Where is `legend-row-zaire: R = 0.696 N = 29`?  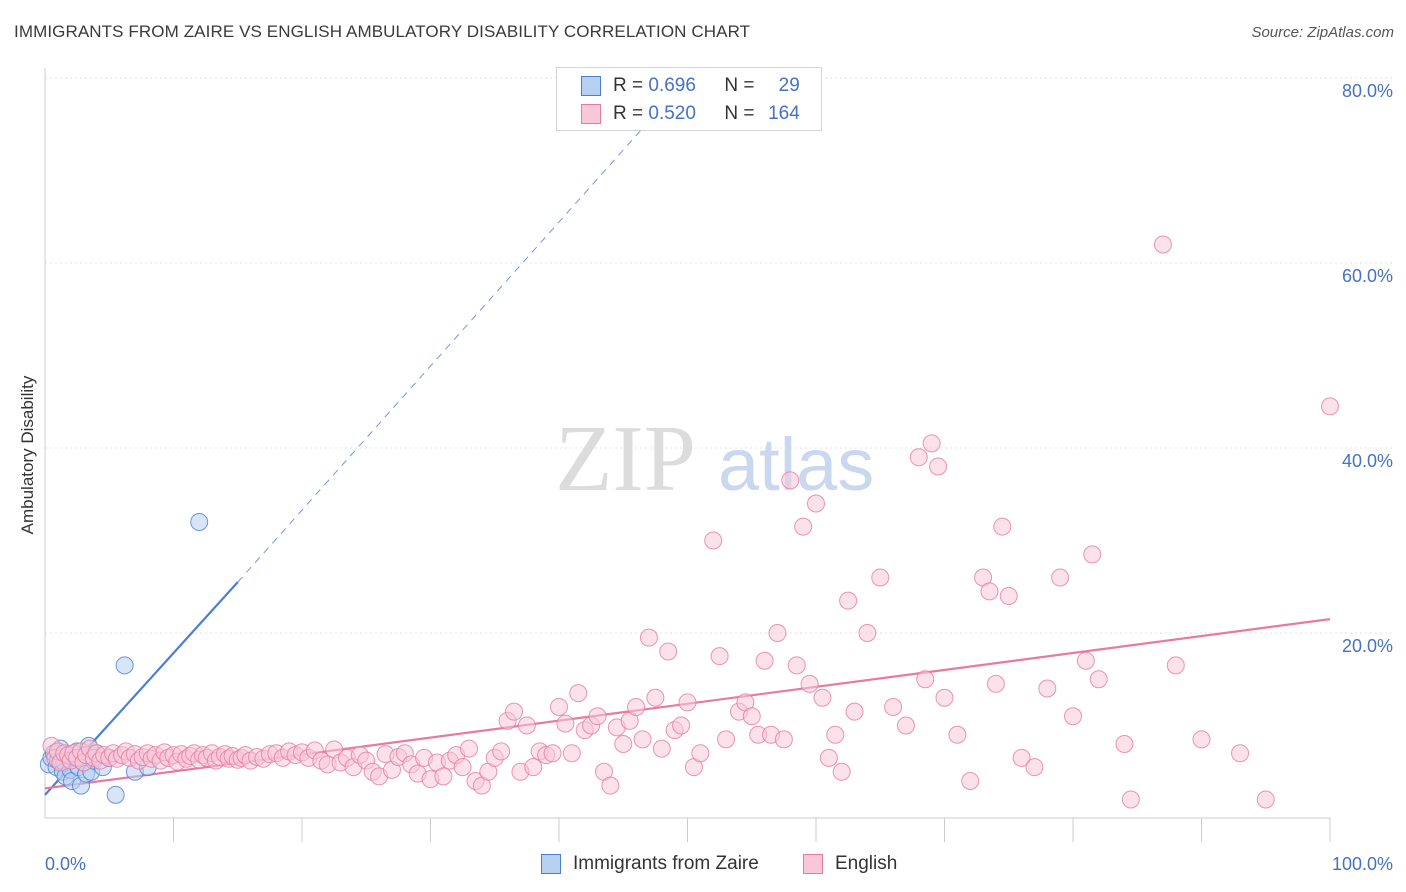 legend-row-zaire: R = 0.696 N = 29 is located at coordinates (690, 86).